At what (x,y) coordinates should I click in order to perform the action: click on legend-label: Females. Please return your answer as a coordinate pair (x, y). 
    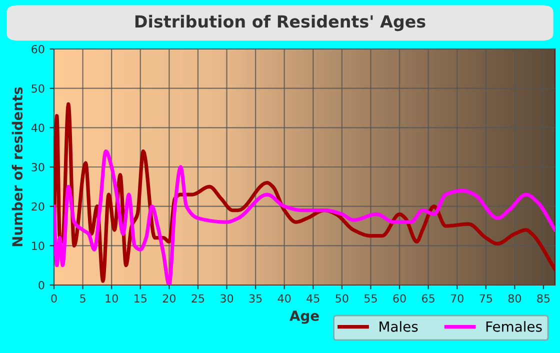
    Looking at the image, I should click on (514, 326).